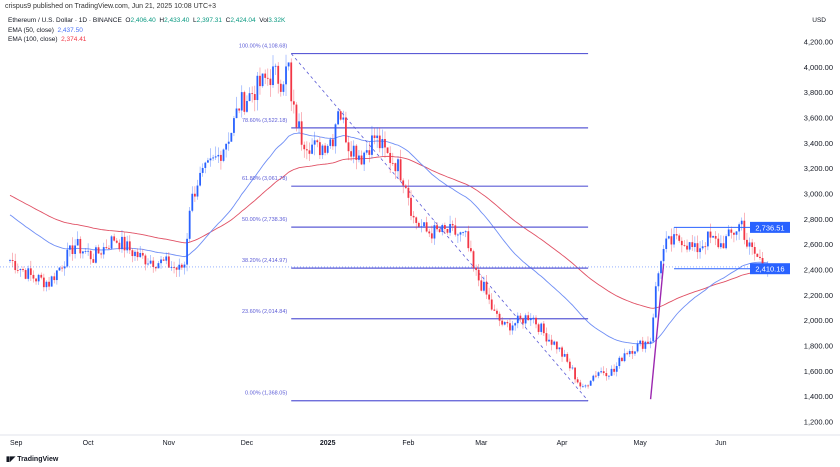  What do you see at coordinates (770, 269) in the screenshot?
I see `price-badge` at bounding box center [770, 269].